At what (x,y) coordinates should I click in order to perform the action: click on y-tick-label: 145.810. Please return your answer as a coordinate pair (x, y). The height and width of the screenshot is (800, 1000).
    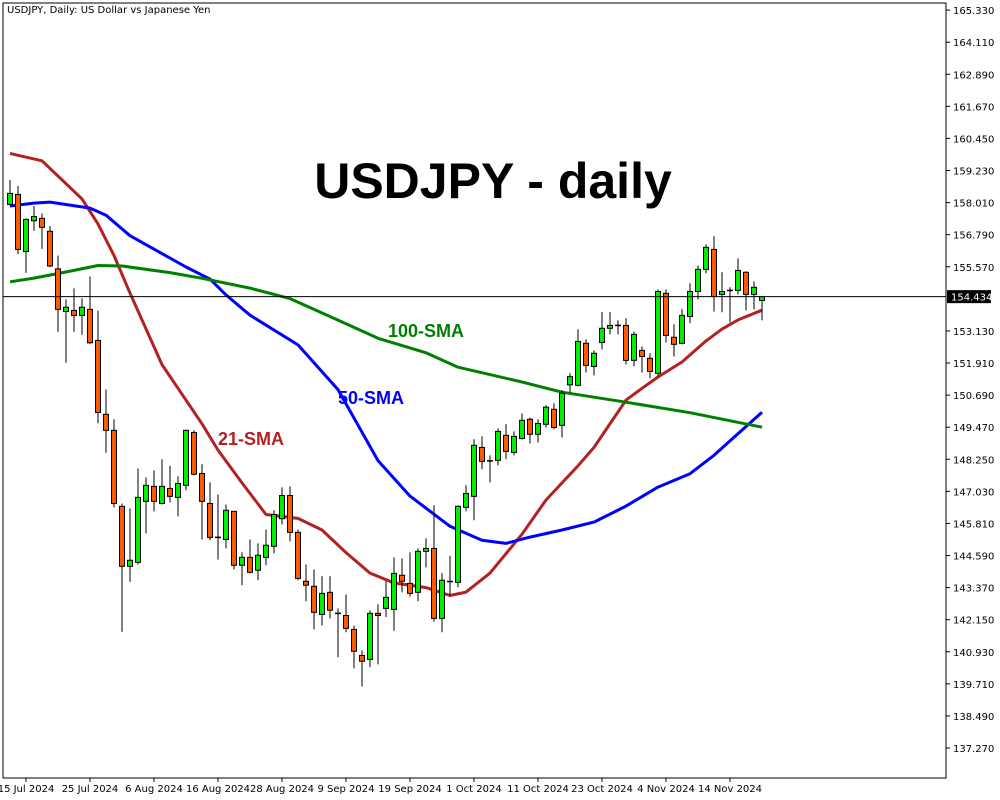
    Looking at the image, I should click on (973, 524).